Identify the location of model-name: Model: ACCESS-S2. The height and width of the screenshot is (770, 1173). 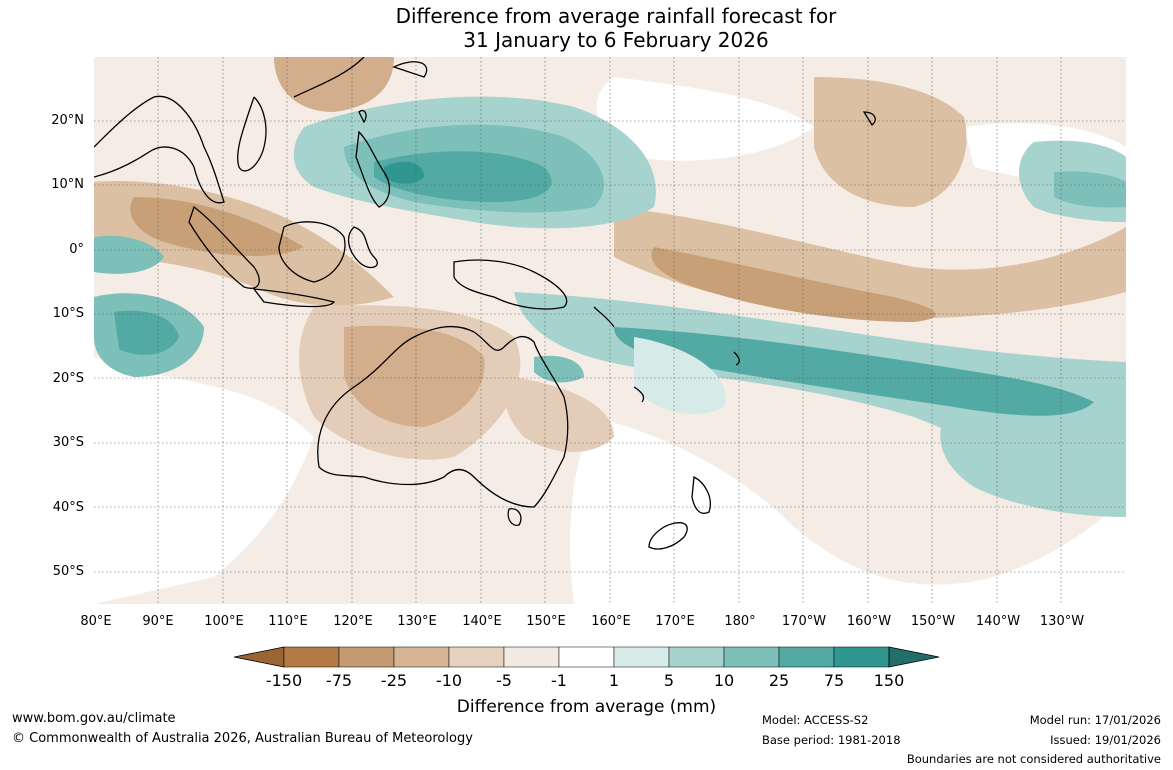
(815, 720).